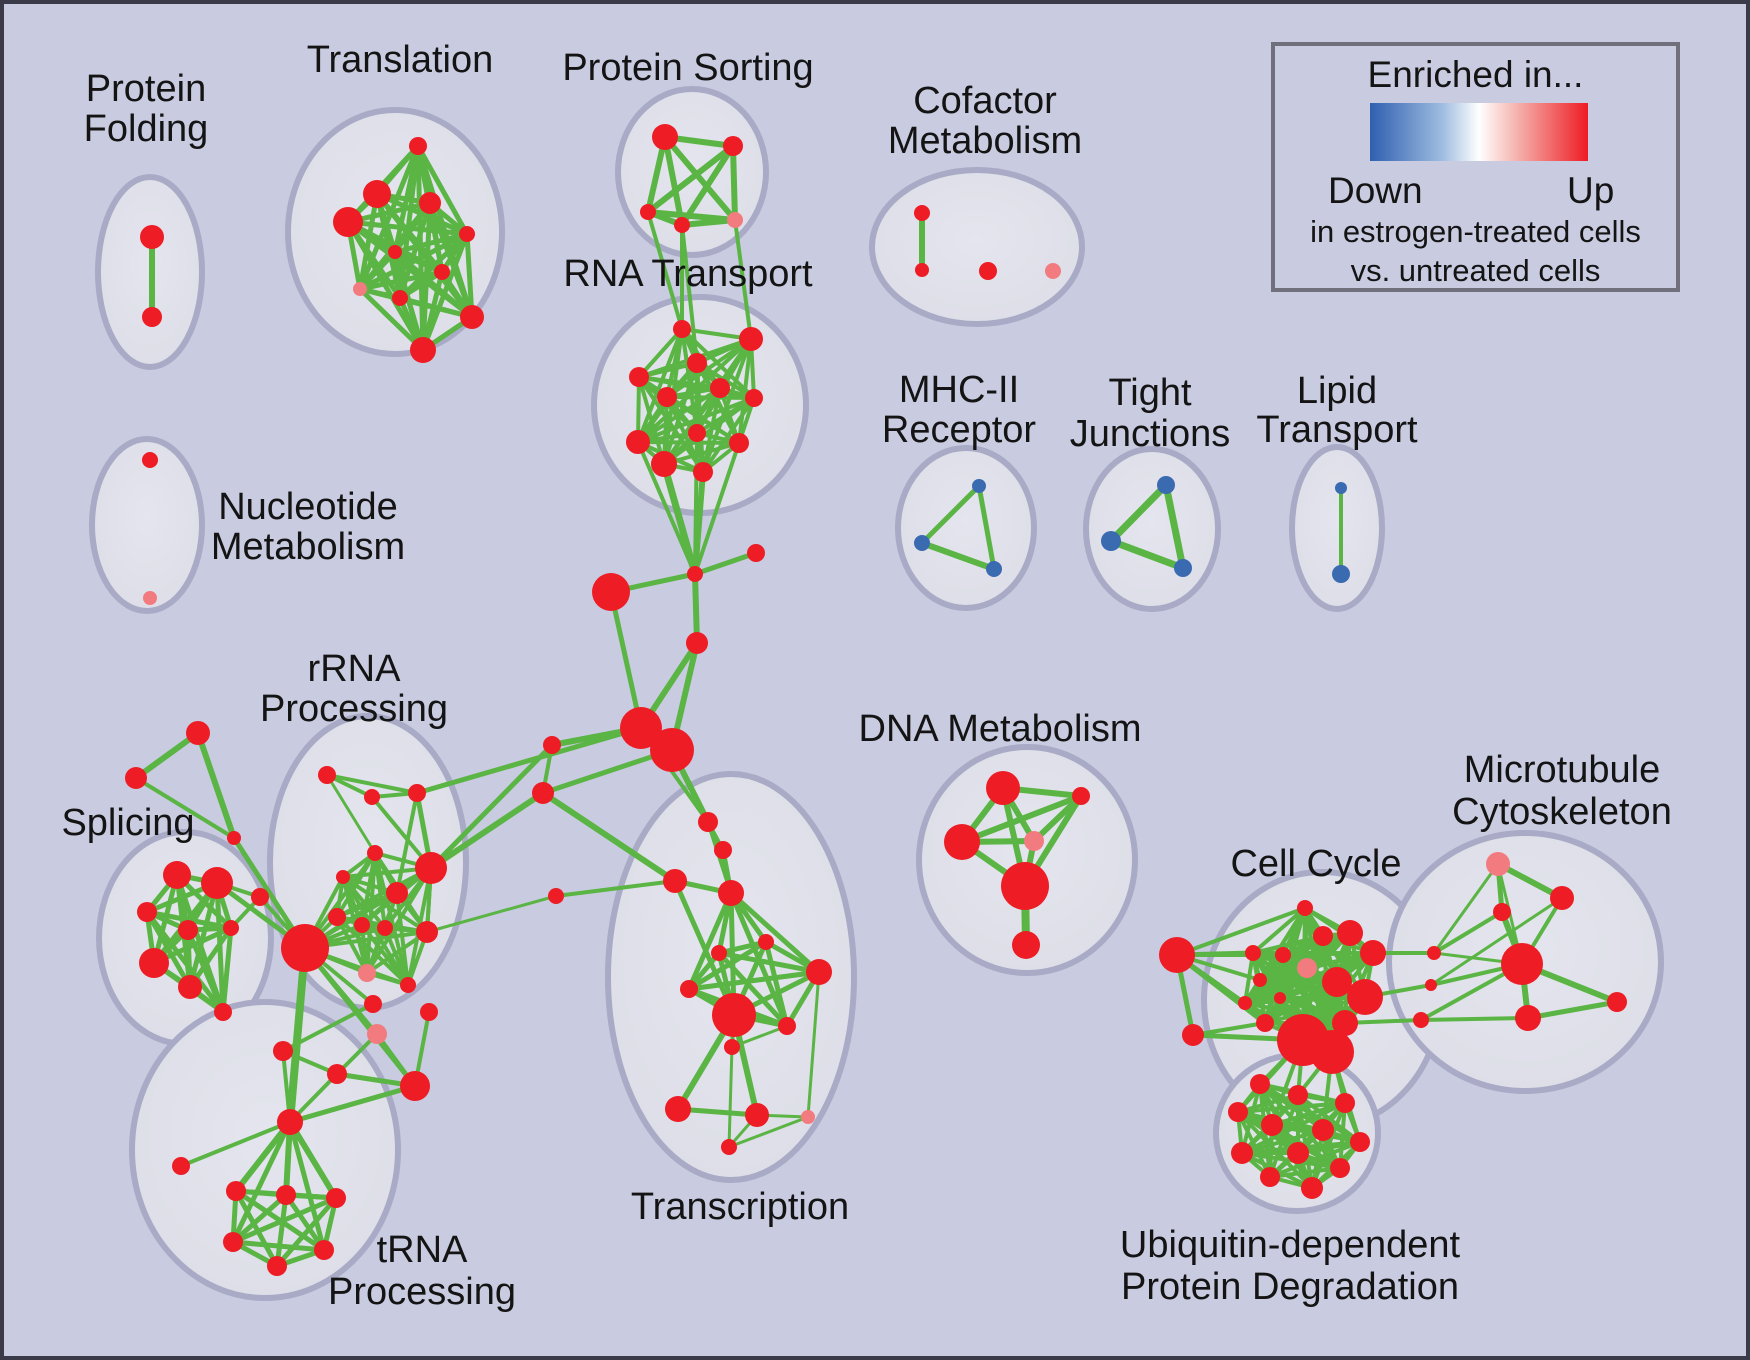  I want to click on gene-set-node-28-red, so click(664, 464).